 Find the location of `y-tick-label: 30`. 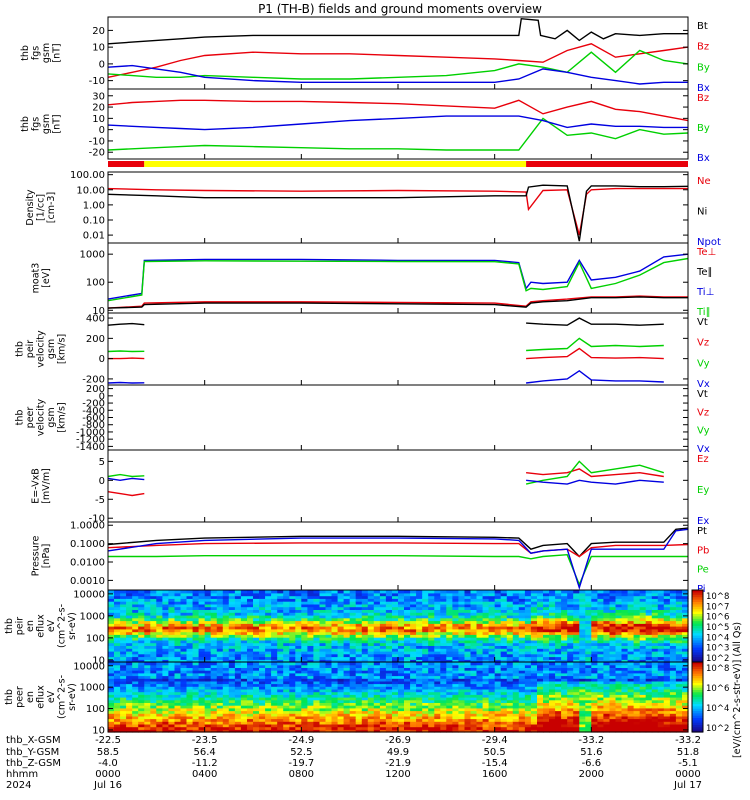

y-tick-label: 30 is located at coordinates (98, 96).